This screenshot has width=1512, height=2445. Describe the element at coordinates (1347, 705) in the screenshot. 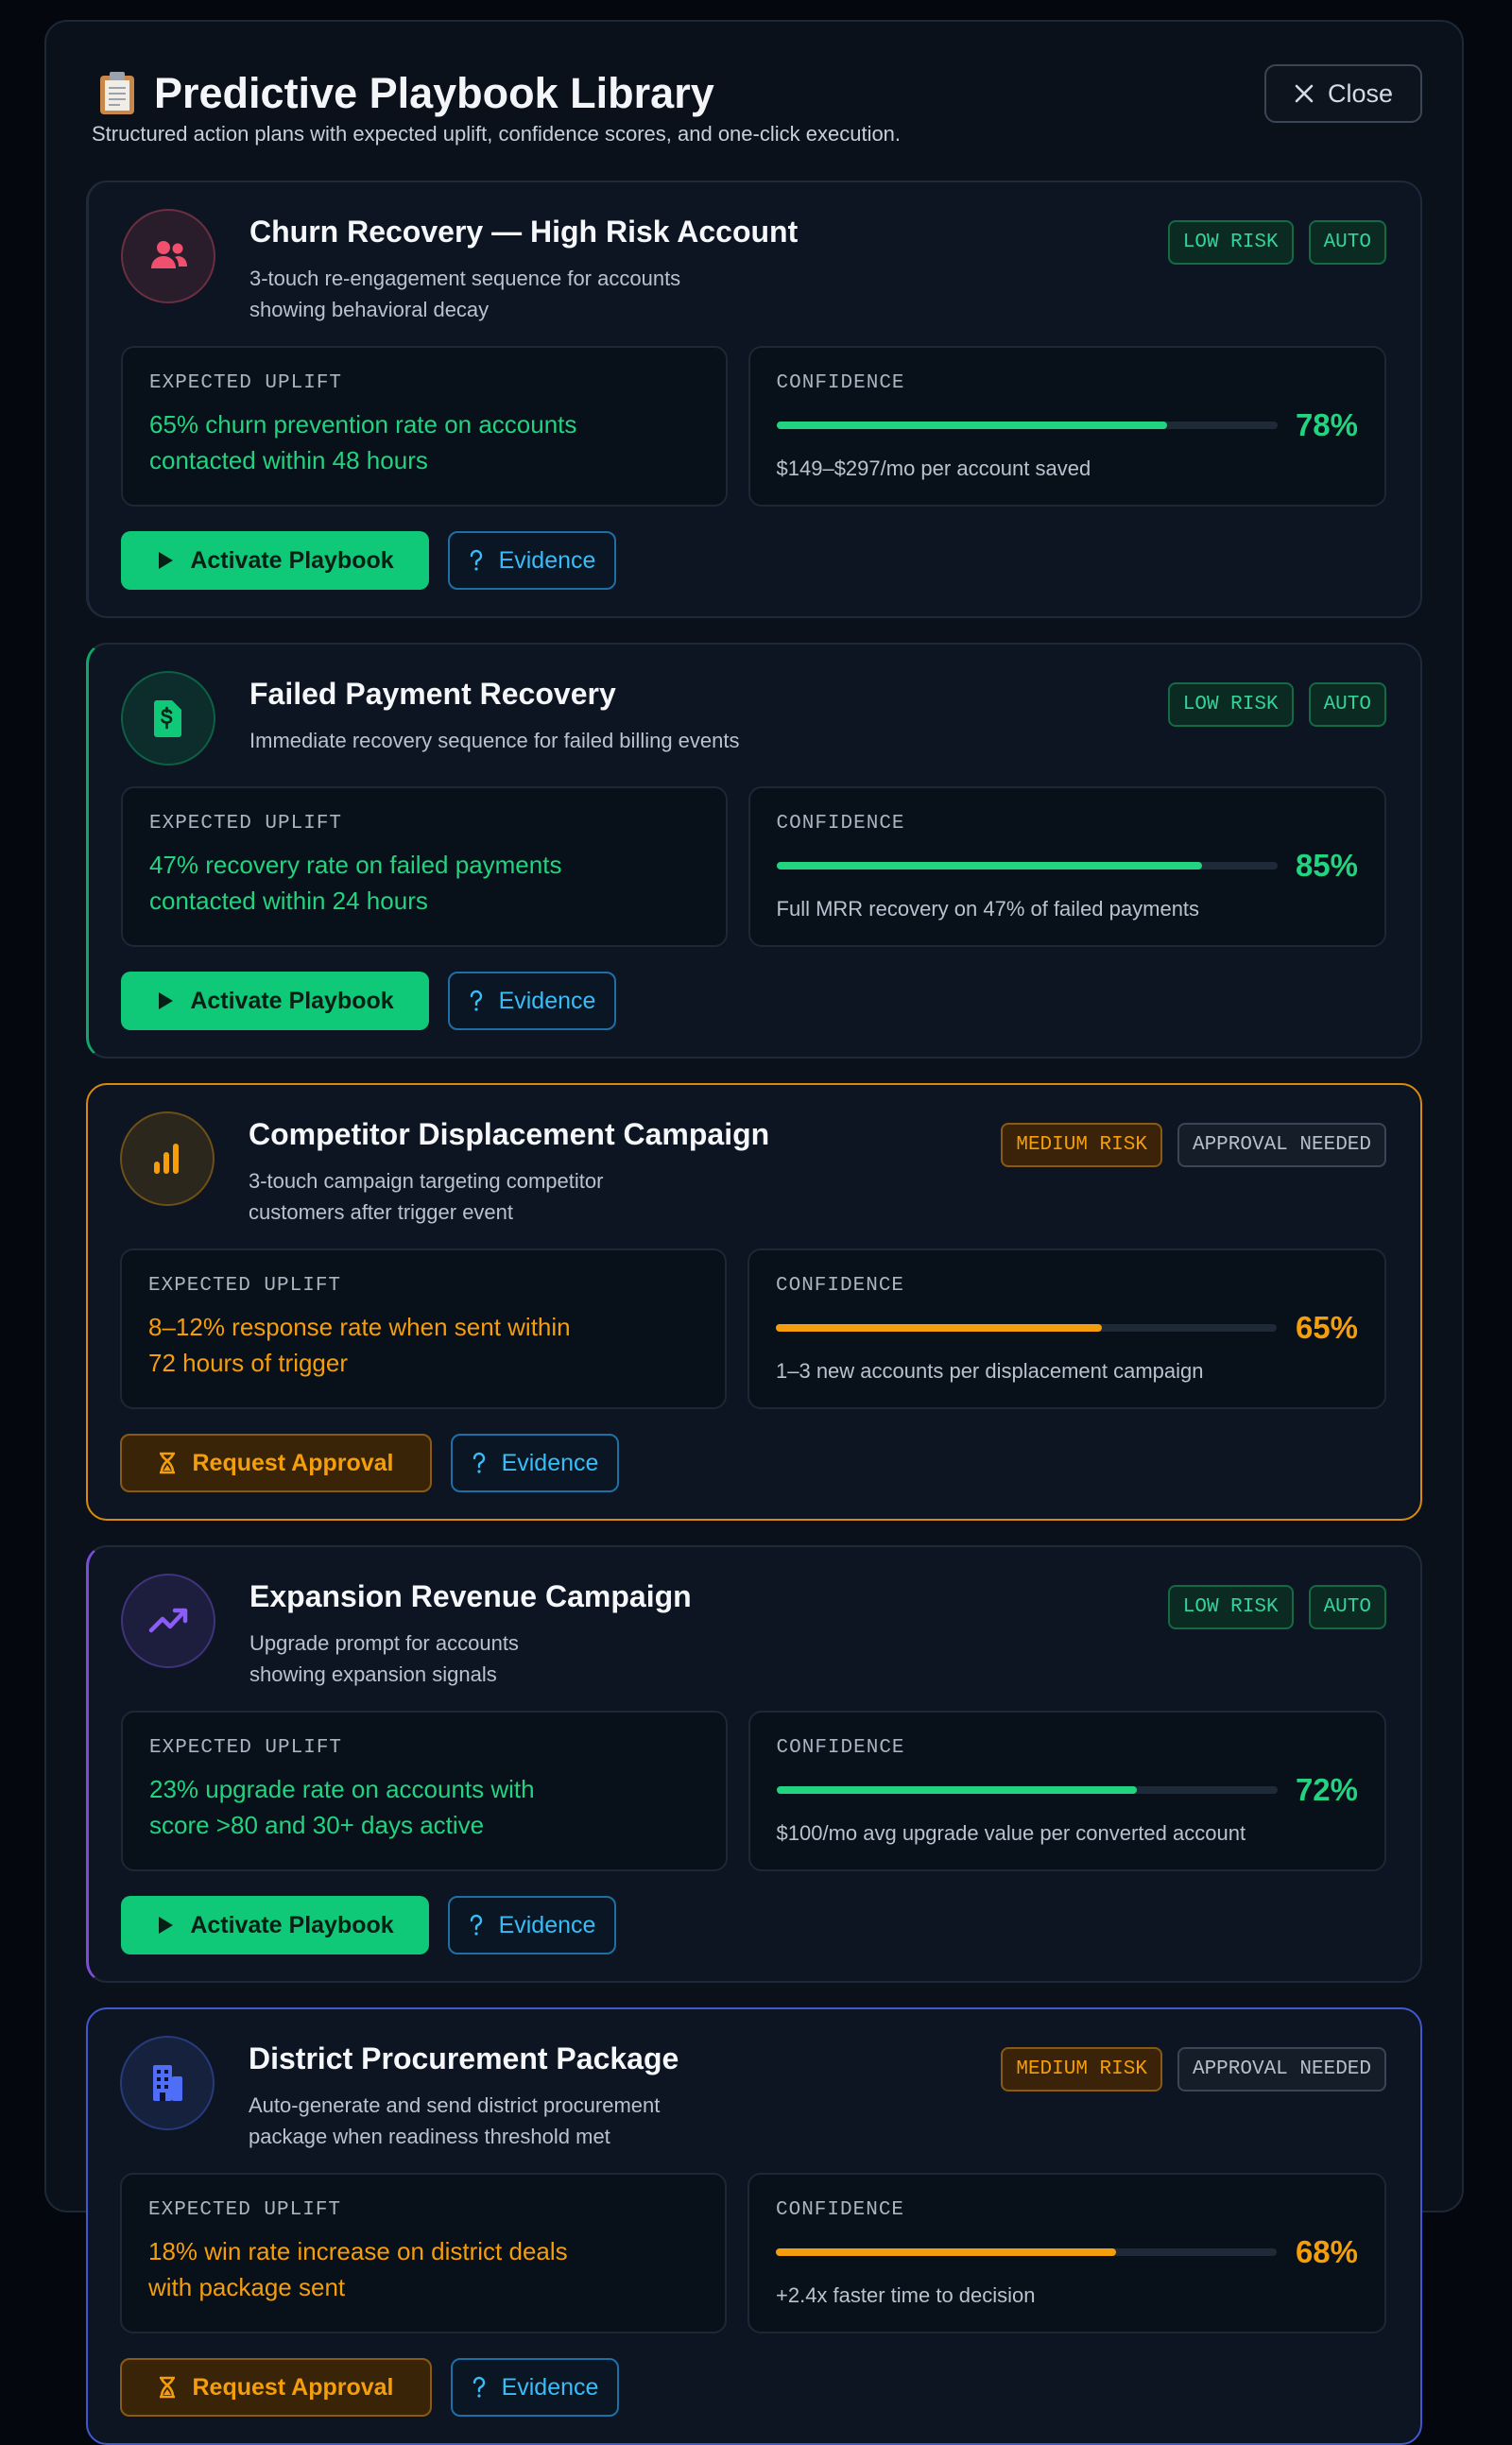

I see `mode-badge: AUTO` at that location.